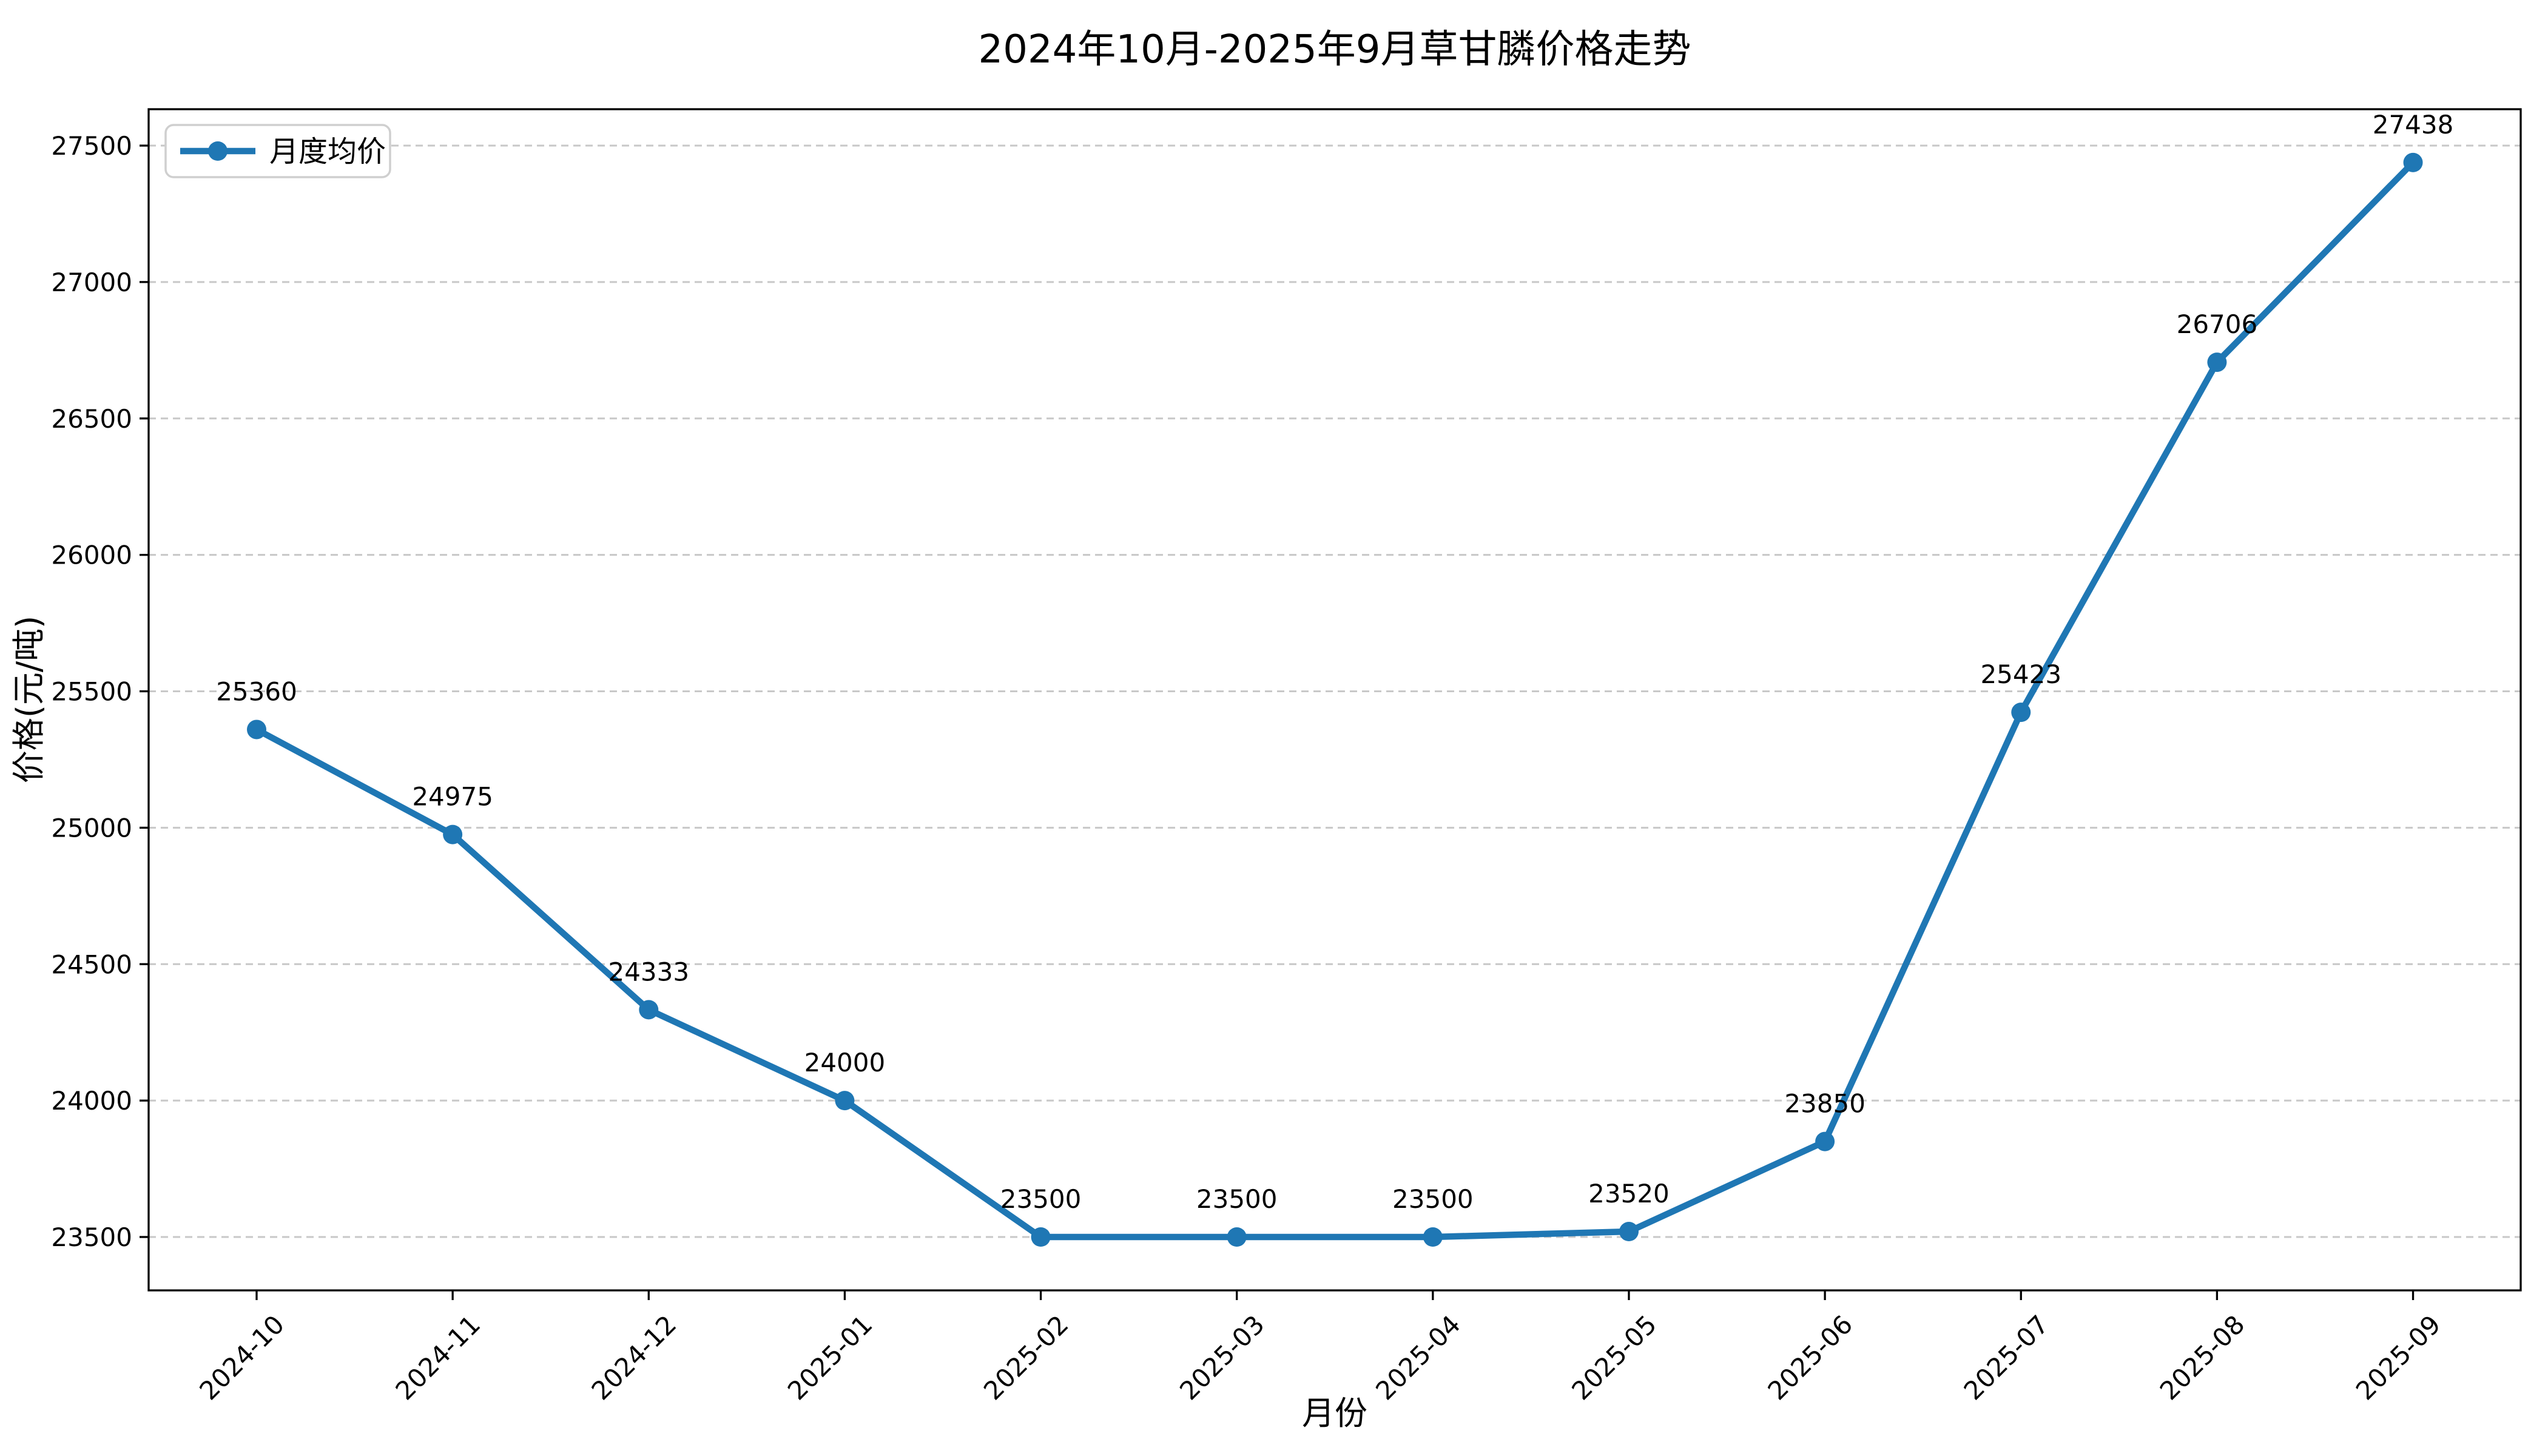 The image size is (2548, 1456). I want to click on data-point-label: 27438, so click(2413, 125).